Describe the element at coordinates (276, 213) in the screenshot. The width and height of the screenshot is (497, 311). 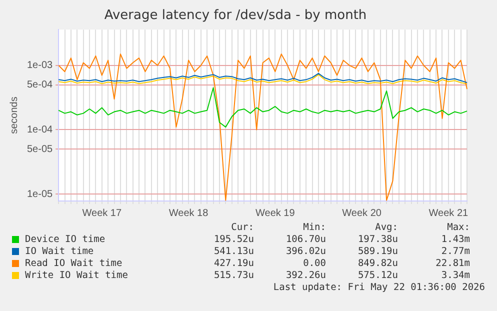
I see `x-tick-label: Week 19` at that location.